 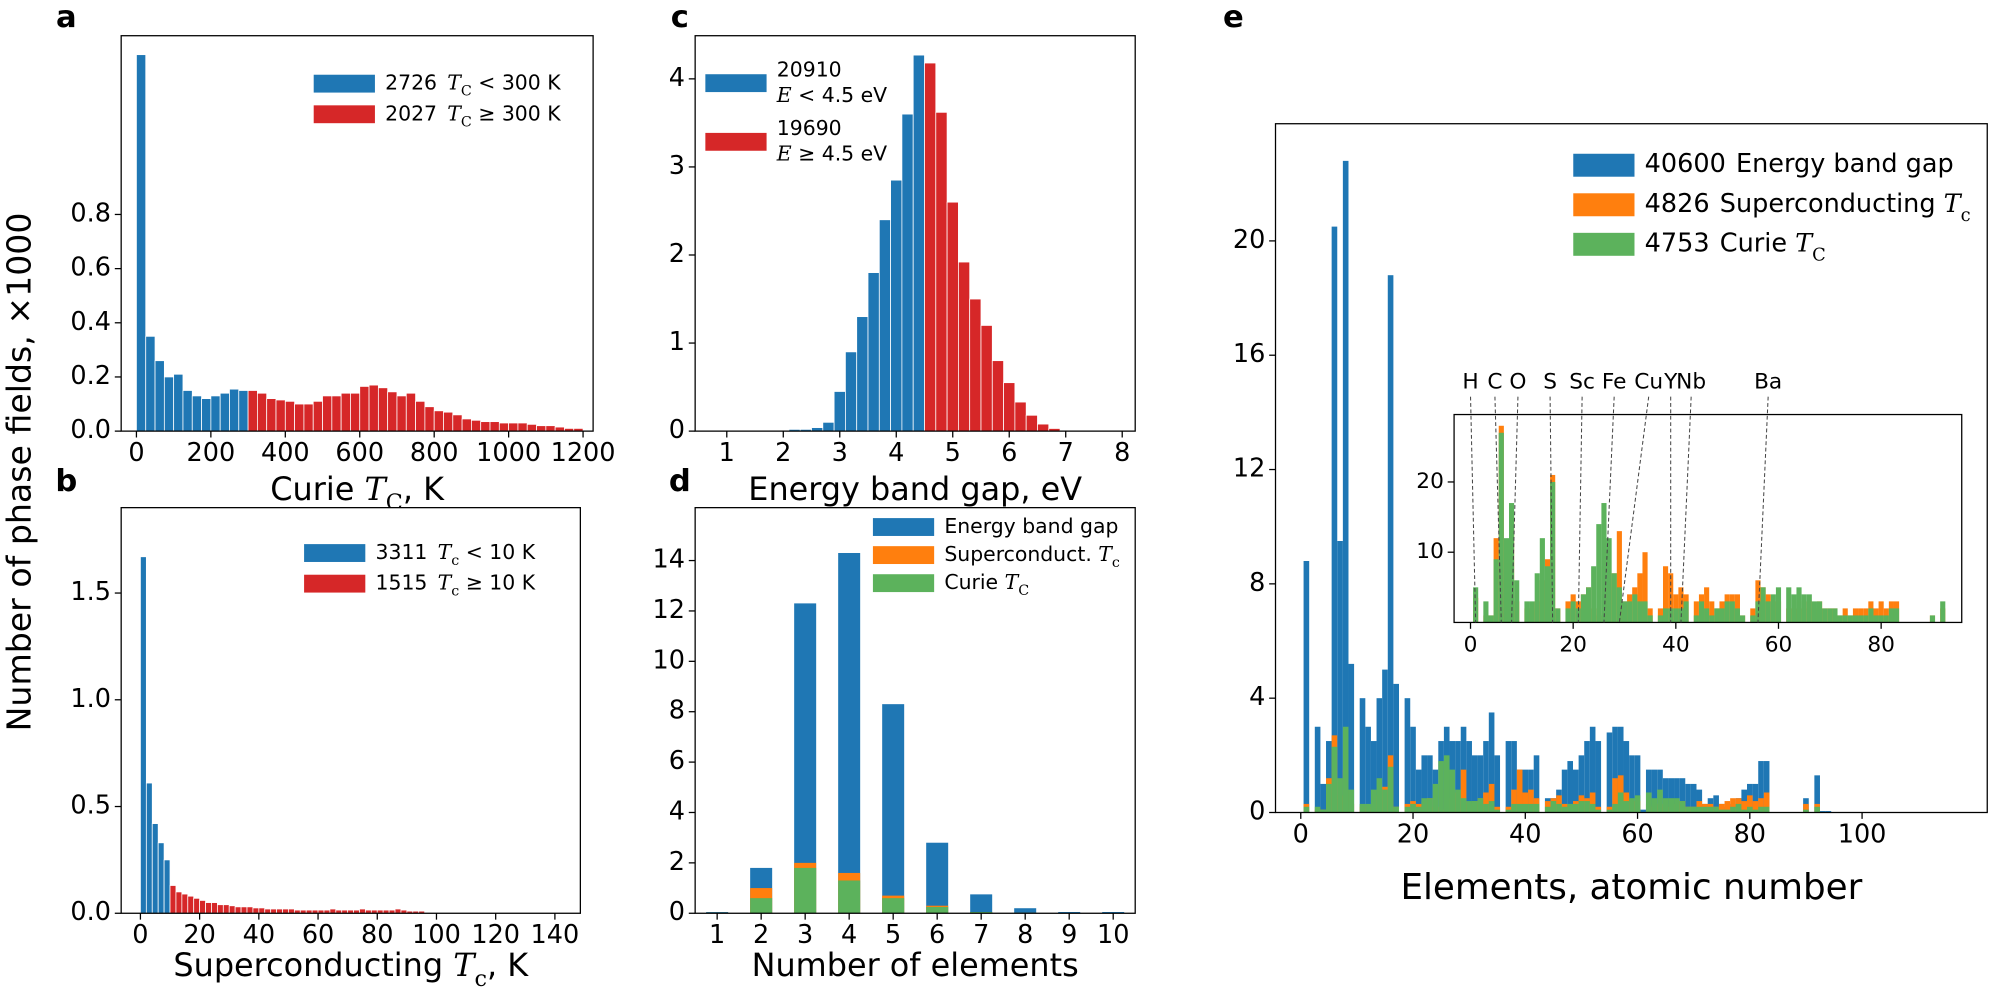 I want to click on plot-area, so click(x=915, y=710).